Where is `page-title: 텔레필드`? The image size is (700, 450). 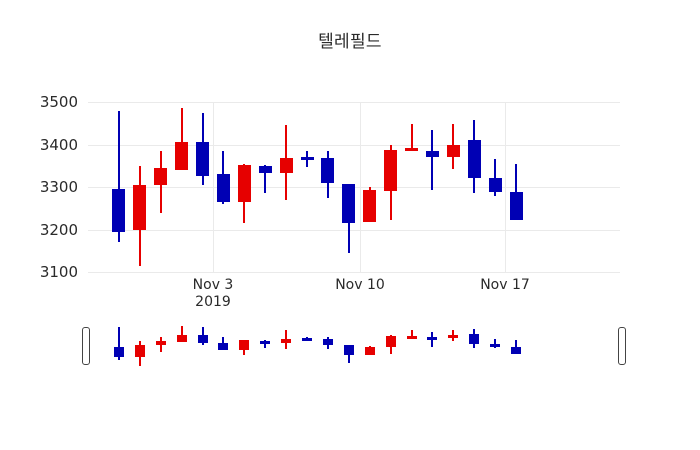
page-title: 텔레필드 is located at coordinates (350, 42).